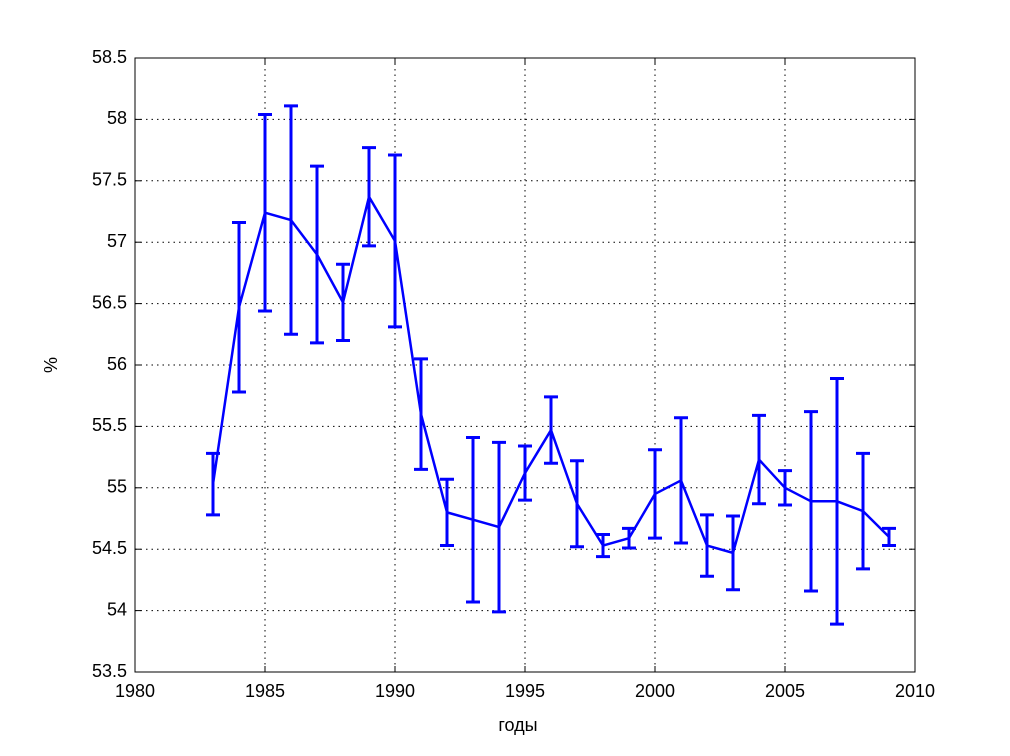 This screenshot has height=756, width=1010. Describe the element at coordinates (109, 548) in the screenshot. I see `y-tick-label: 54.5` at that location.